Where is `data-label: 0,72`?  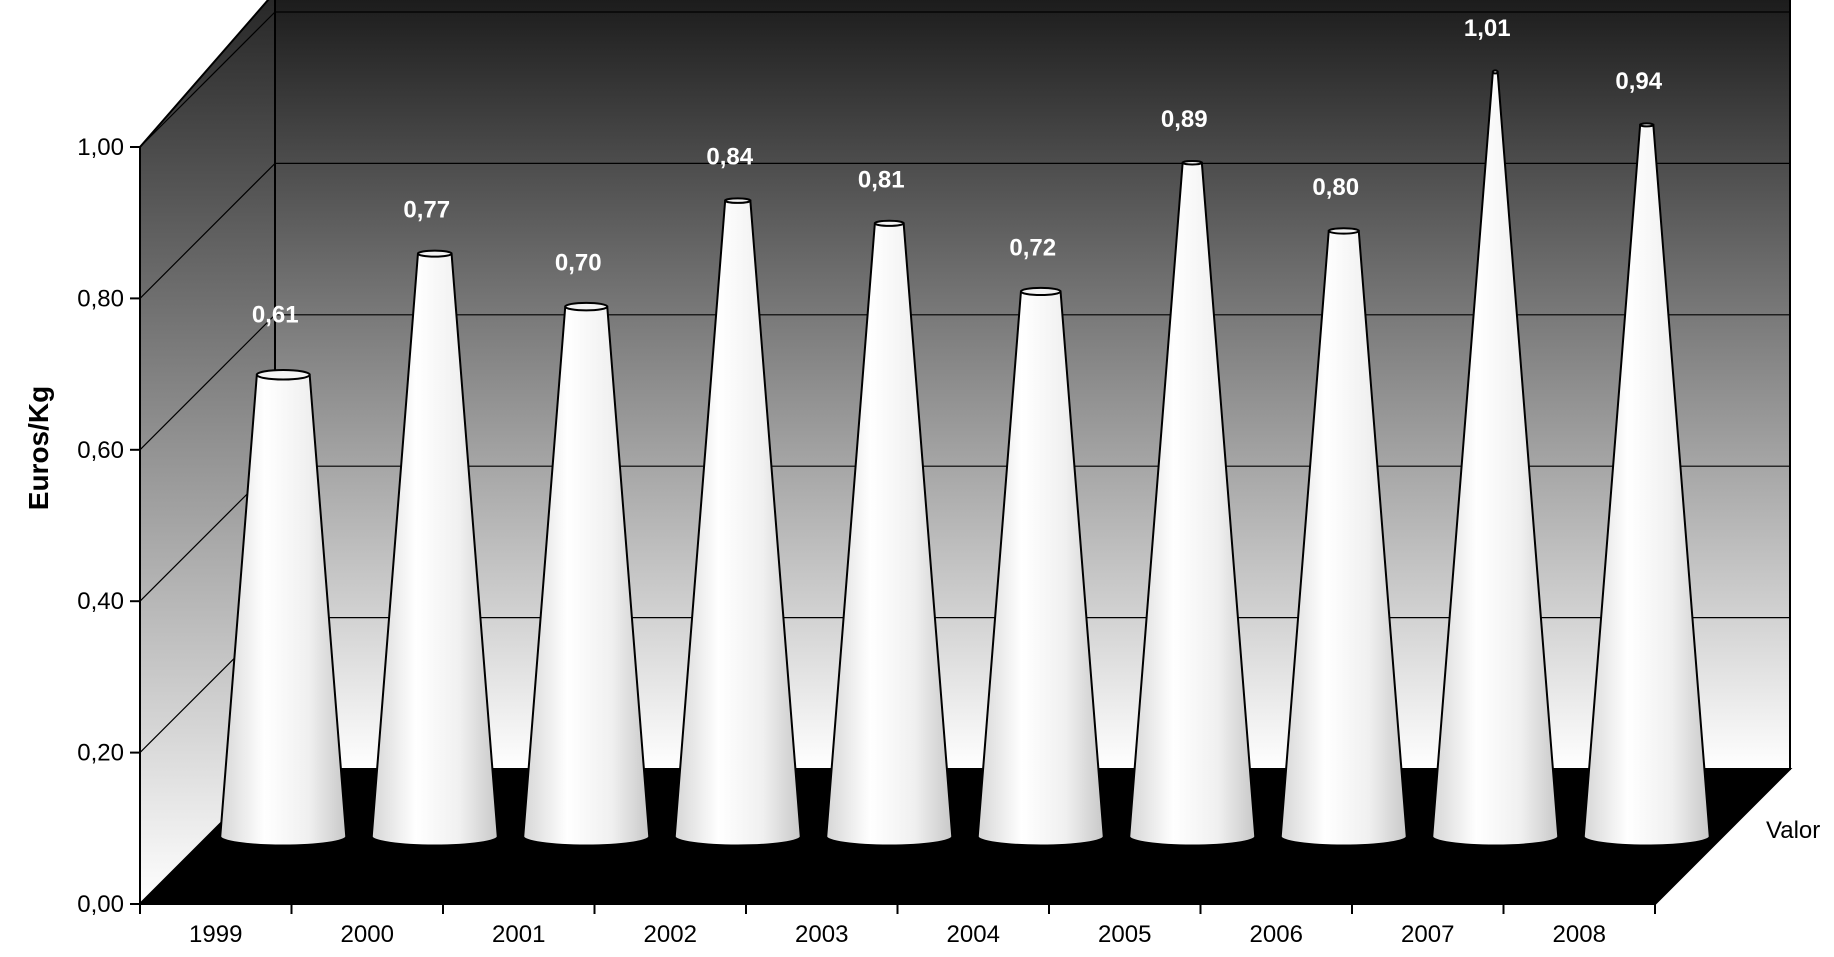
data-label: 0,72 is located at coordinates (1032, 247).